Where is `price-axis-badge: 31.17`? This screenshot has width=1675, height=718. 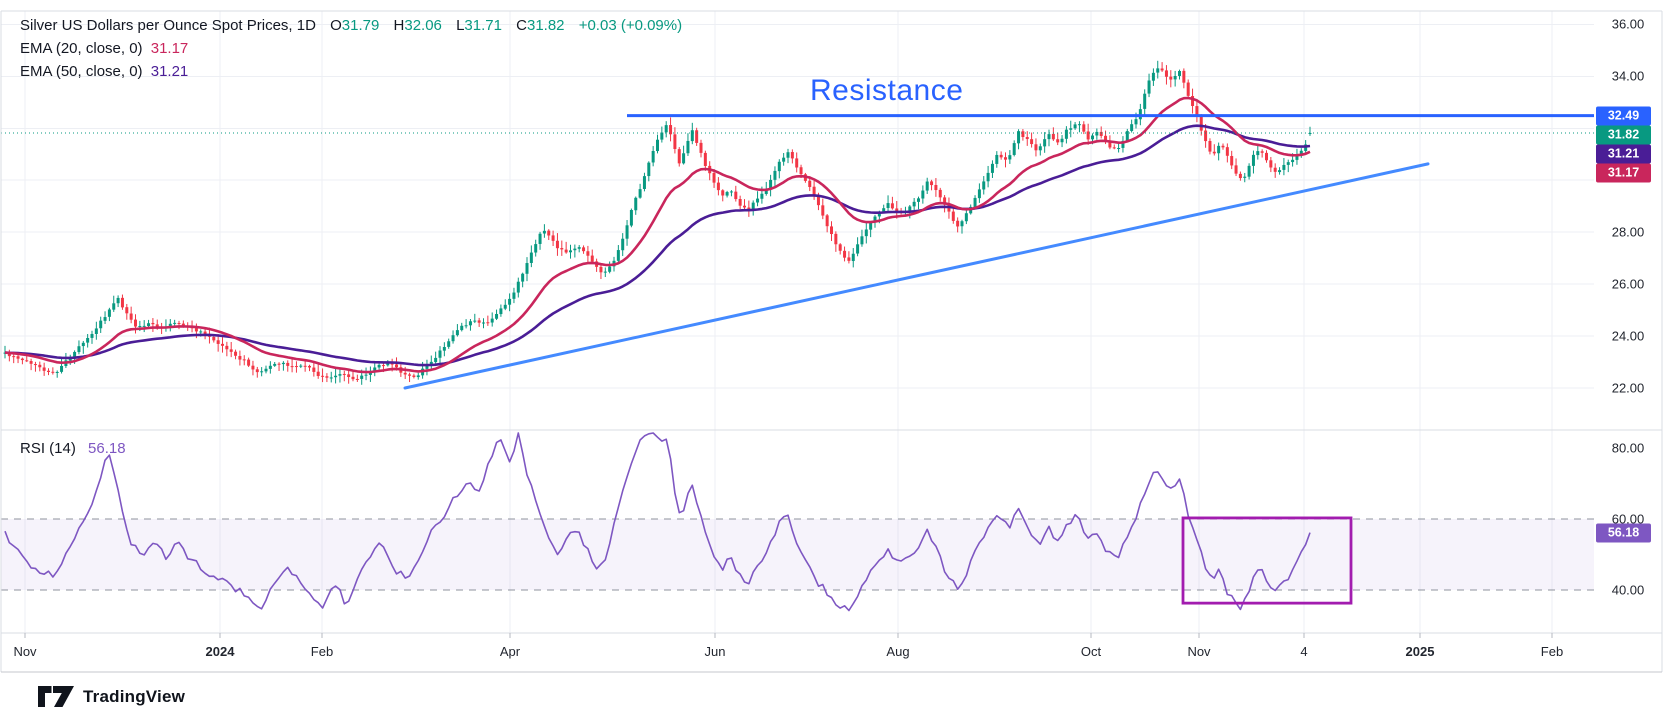 price-axis-badge: 31.17 is located at coordinates (1623, 173).